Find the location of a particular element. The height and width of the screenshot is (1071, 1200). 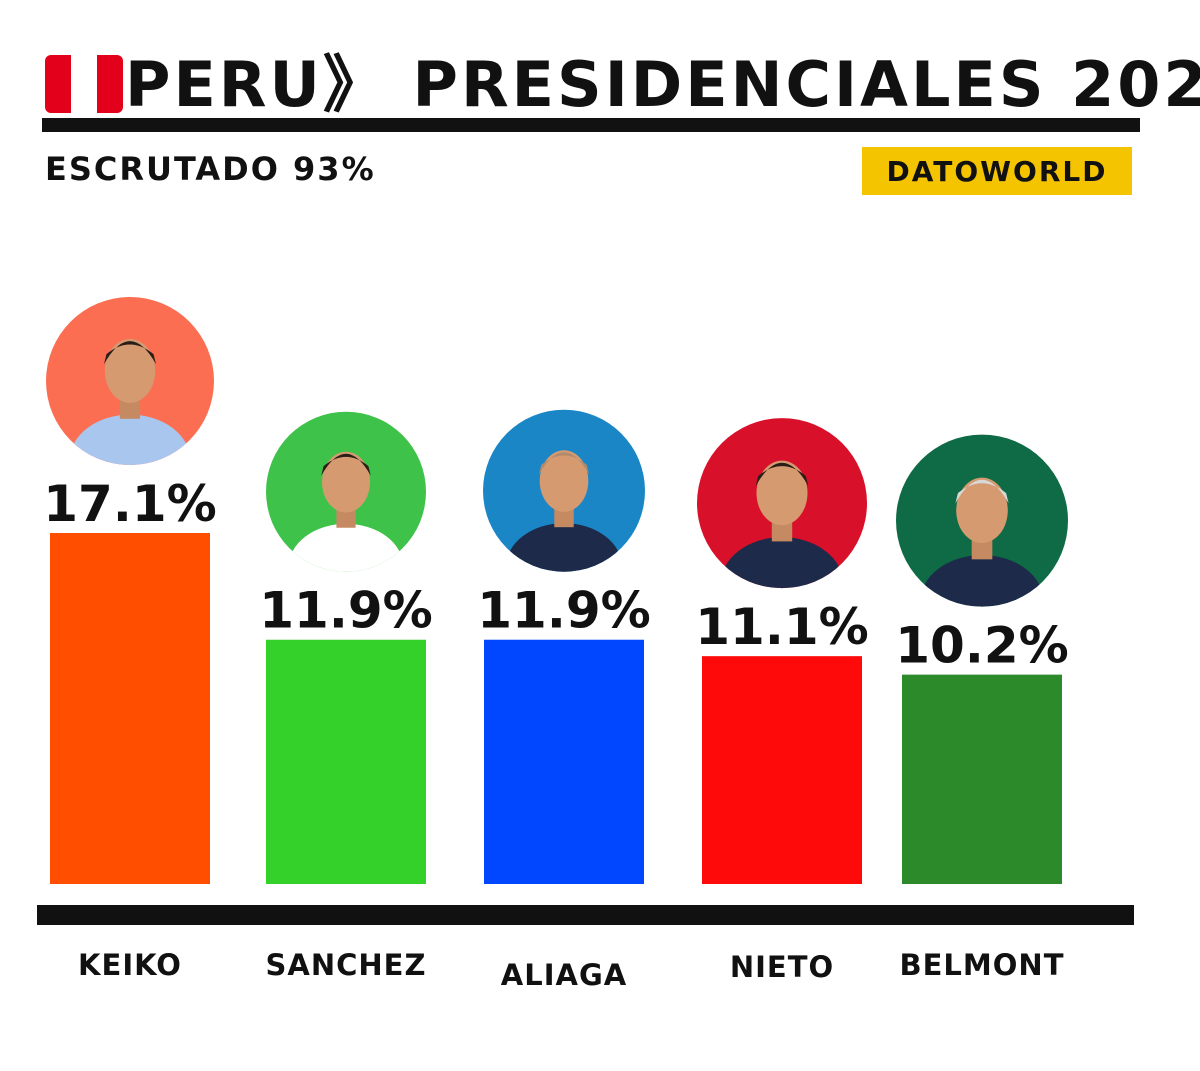

page-title: PERU》 PRESIDENCIALES 2026 is located at coordinates (662, 85).